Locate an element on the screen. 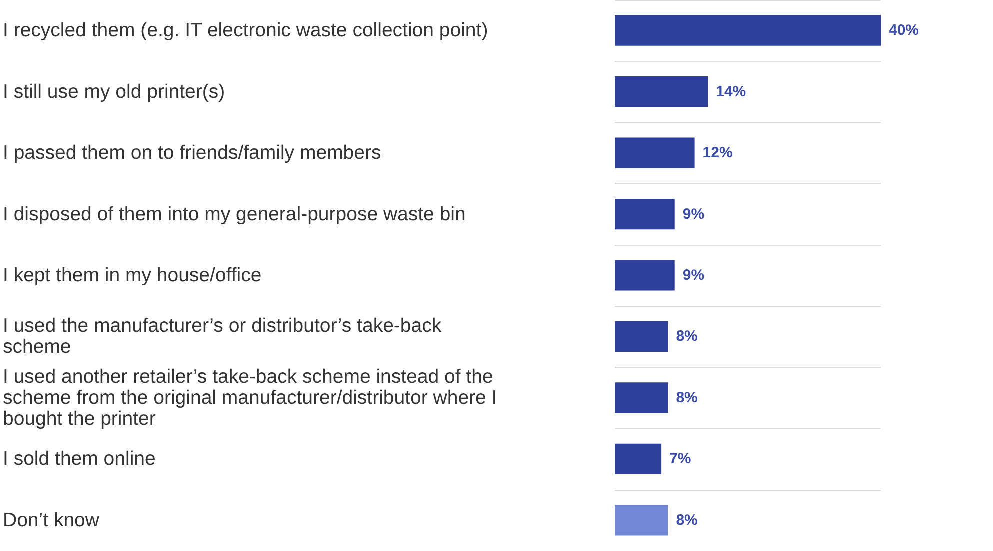  y-tick-label: I disposed of them into my general-purpose waste bin is located at coordinates (234, 214).